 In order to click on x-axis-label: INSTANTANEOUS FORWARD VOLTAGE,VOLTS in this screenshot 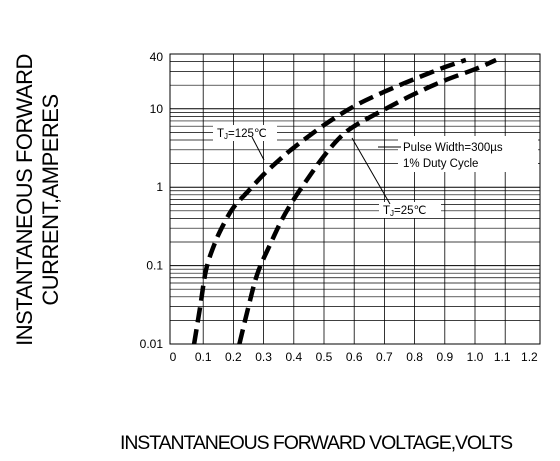, I will do `click(316, 443)`.